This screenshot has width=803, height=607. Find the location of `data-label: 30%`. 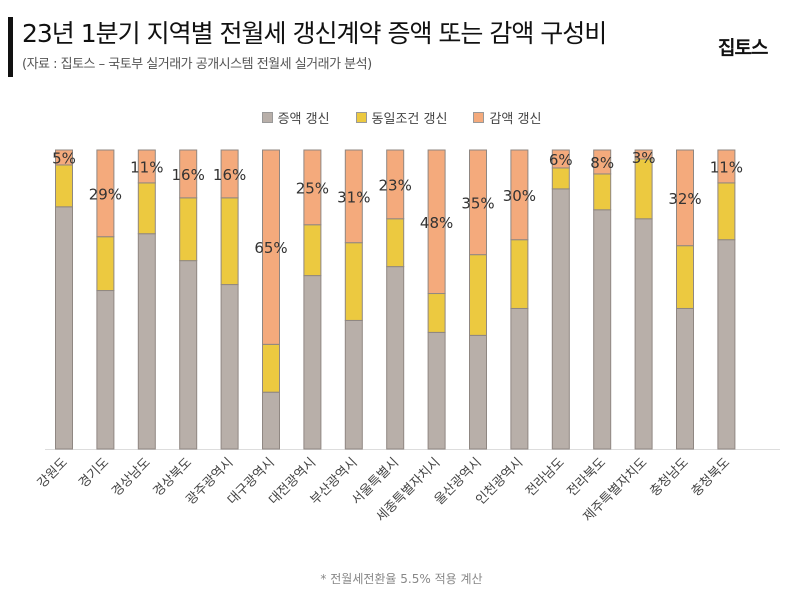

data-label: 30% is located at coordinates (519, 196).